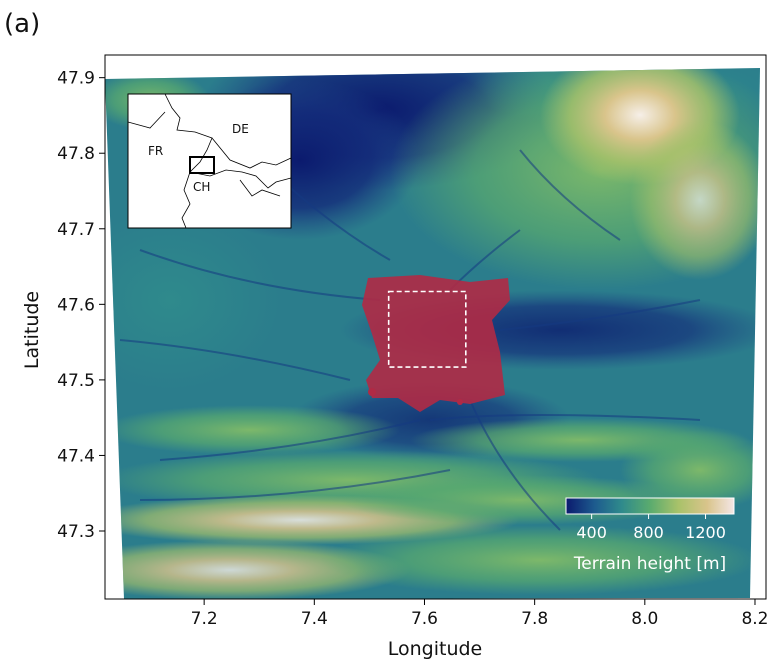 Image resolution: width=769 pixels, height=662 pixels. Describe the element at coordinates (76, 79) in the screenshot. I see `y-tick-label: 47.9` at that location.